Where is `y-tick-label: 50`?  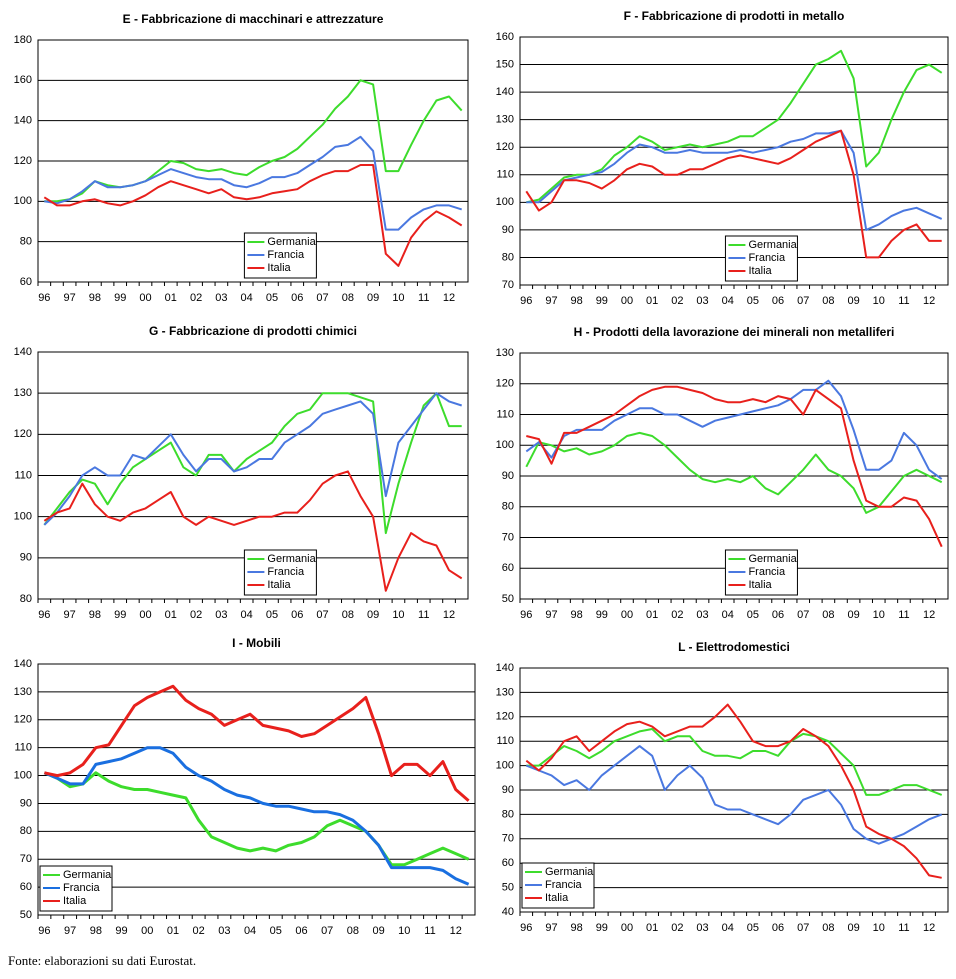
y-tick-label: 50 is located at coordinates (508, 888).